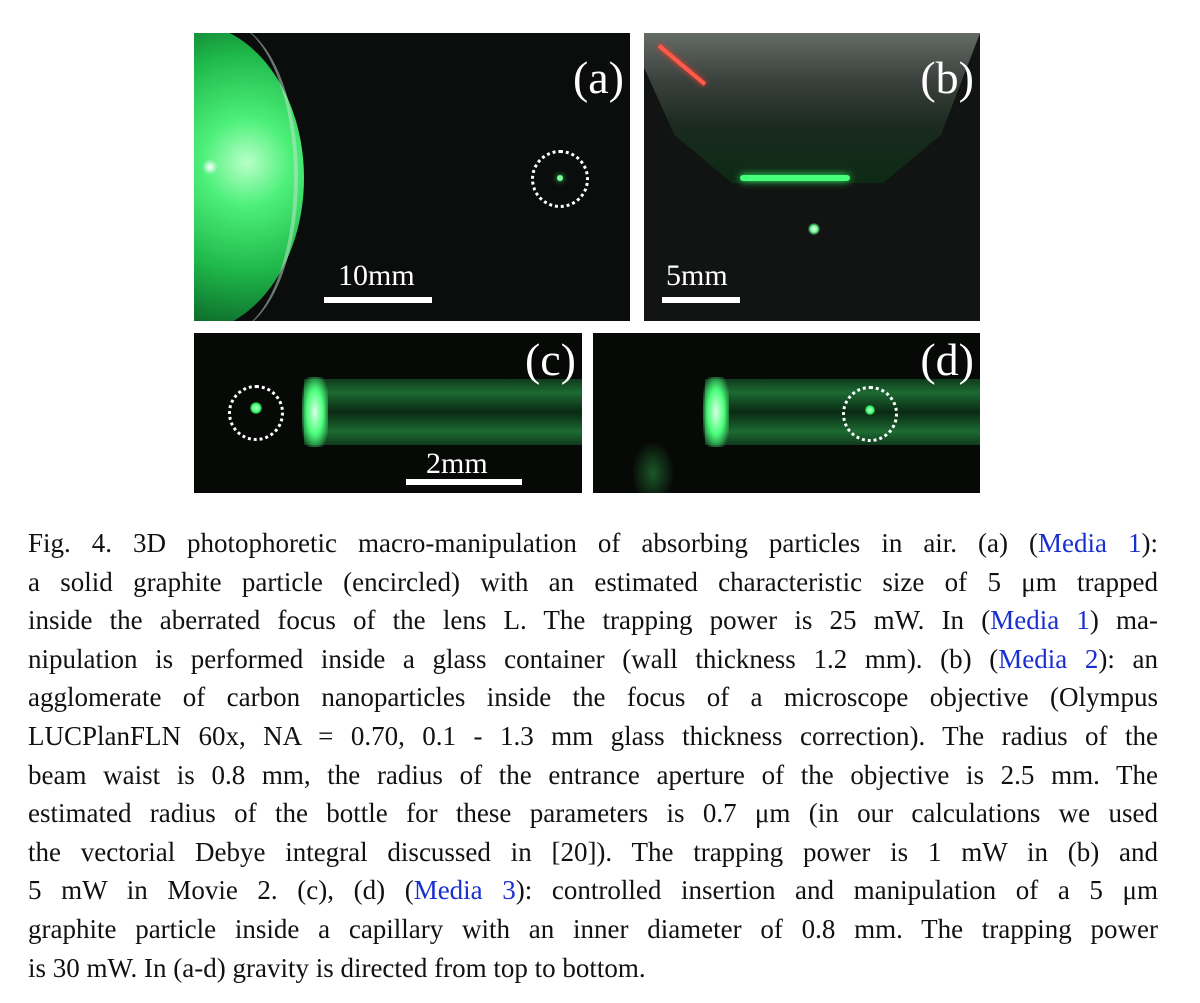 This screenshot has height=1003, width=1200. What do you see at coordinates (457, 463) in the screenshot?
I see `scale-bar-label-c: 2mm` at bounding box center [457, 463].